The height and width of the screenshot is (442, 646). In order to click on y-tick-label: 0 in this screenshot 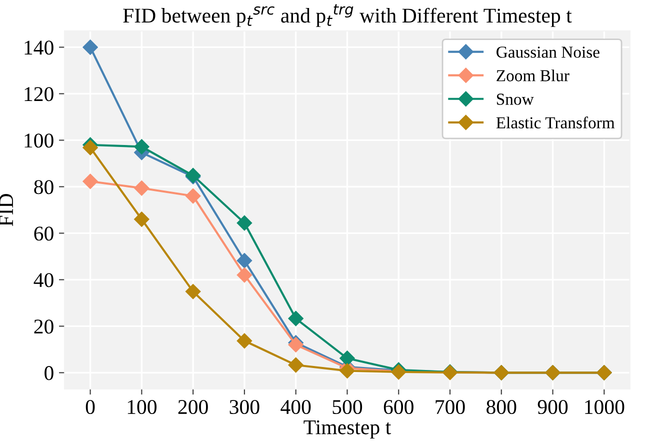, I will do `click(49, 373)`.